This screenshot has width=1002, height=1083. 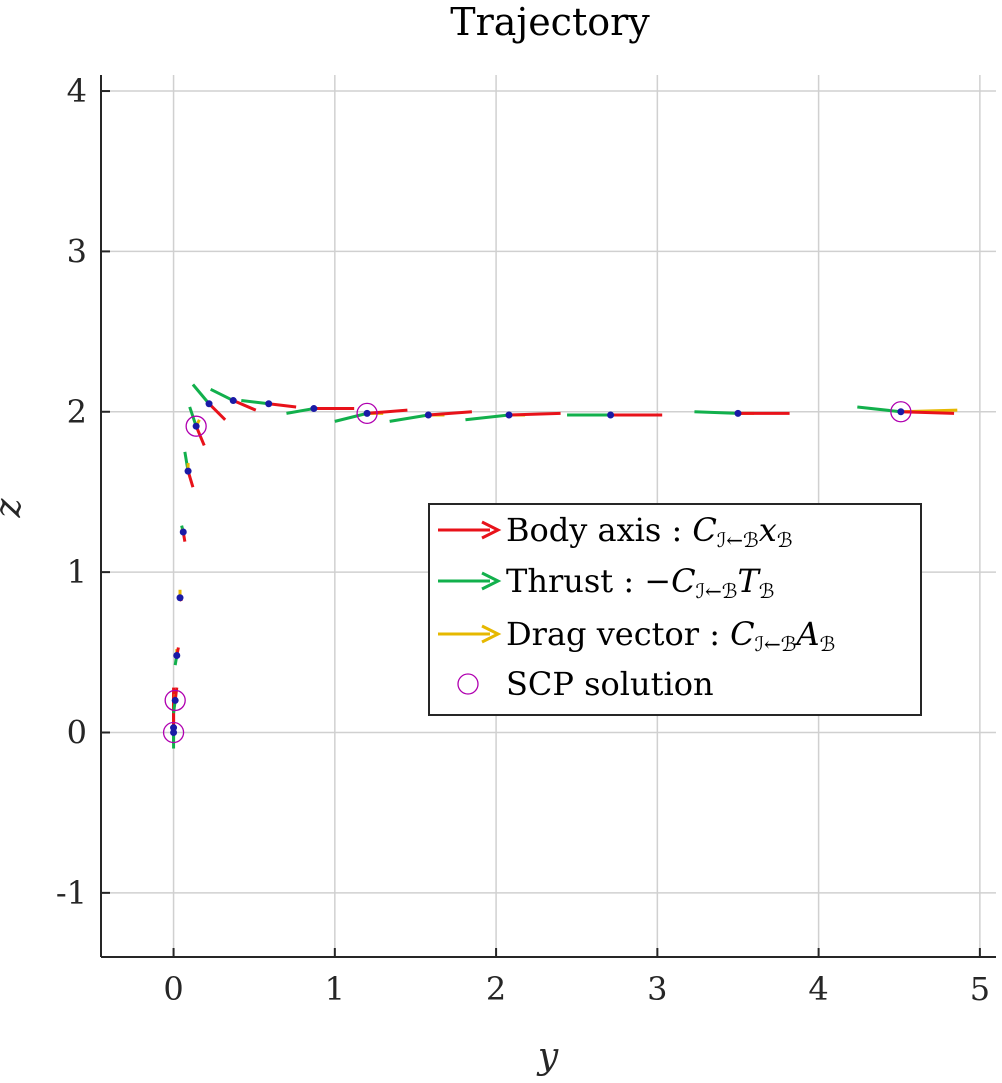 I want to click on y-axis-label: z, so click(x=14, y=507).